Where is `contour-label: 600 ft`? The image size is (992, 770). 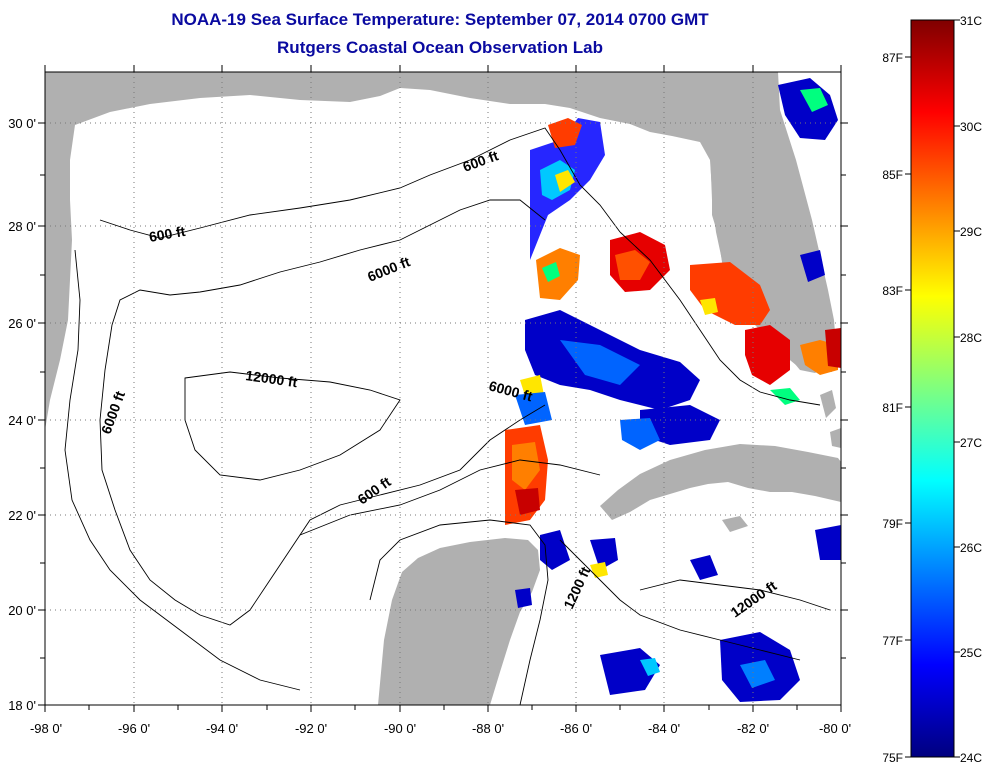 contour-label: 600 ft is located at coordinates (167, 234).